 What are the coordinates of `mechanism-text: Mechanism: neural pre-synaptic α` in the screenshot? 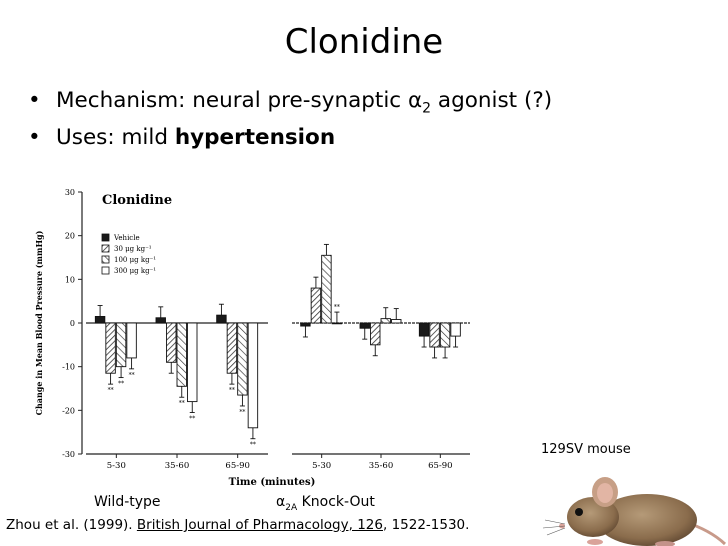 It's located at (239, 100).